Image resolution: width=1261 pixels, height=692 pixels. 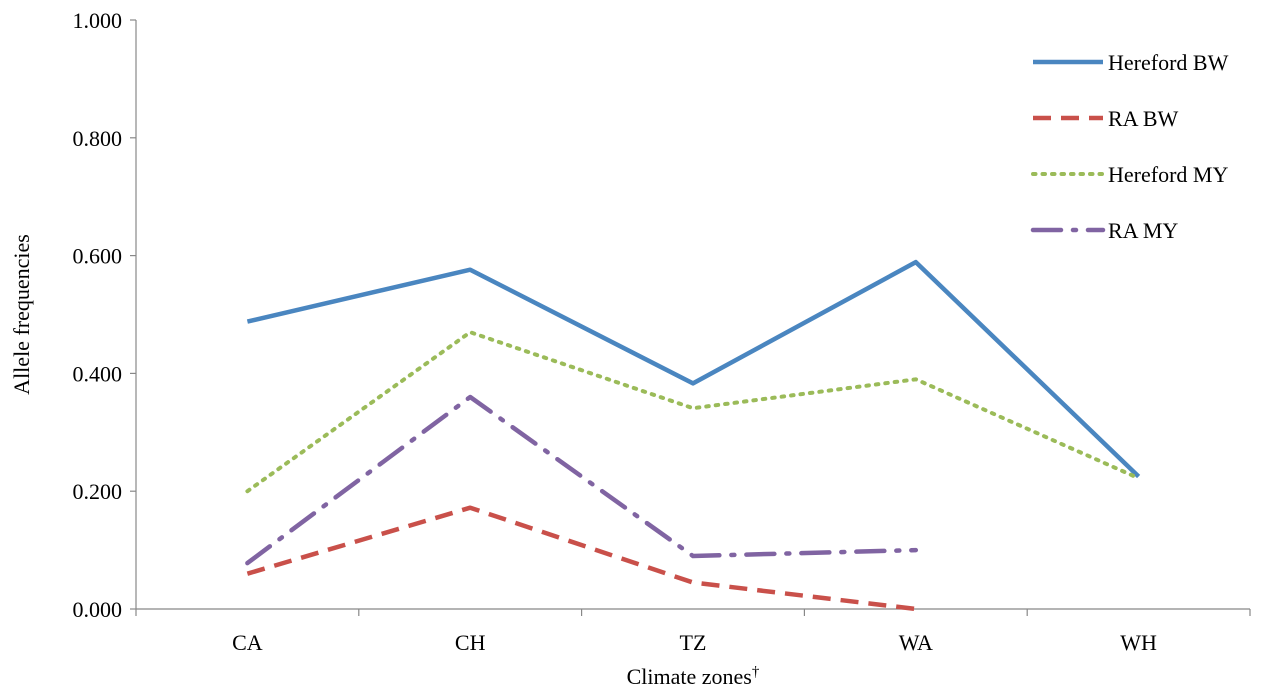 What do you see at coordinates (916, 642) in the screenshot?
I see `x-tick-label: WA` at bounding box center [916, 642].